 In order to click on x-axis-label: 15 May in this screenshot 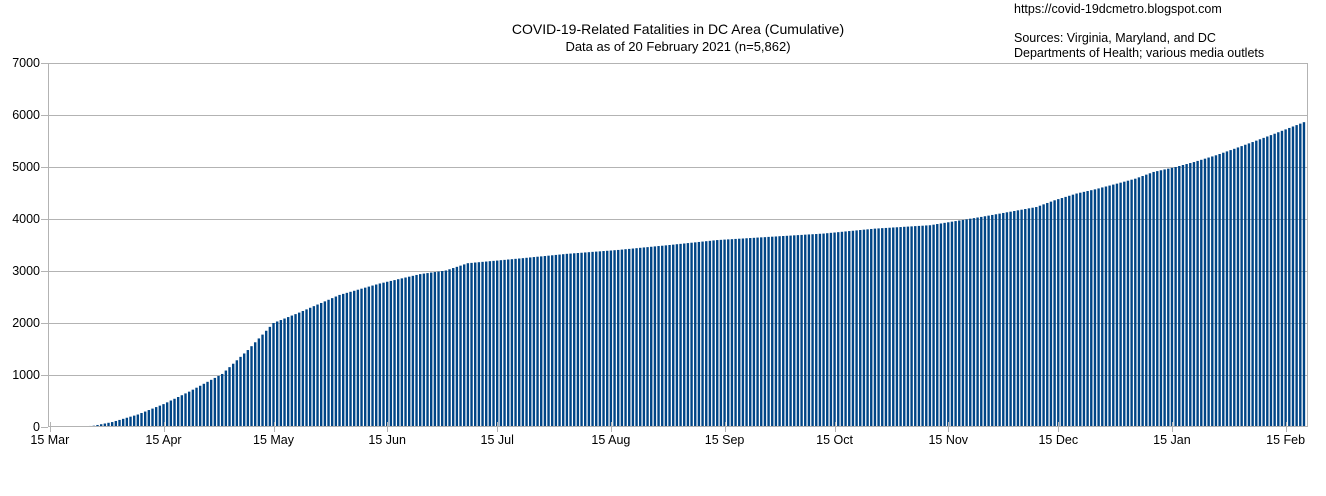, I will do `click(274, 440)`.